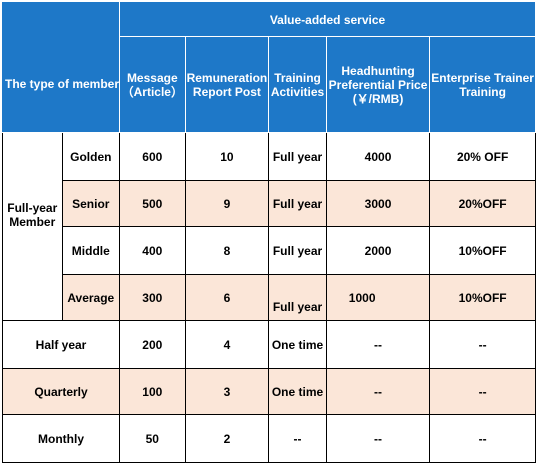 Image resolution: width=536 pixels, height=468 pixels. Describe the element at coordinates (32, 226) in the screenshot. I see `full-year-member-label: Full-year Member` at that location.